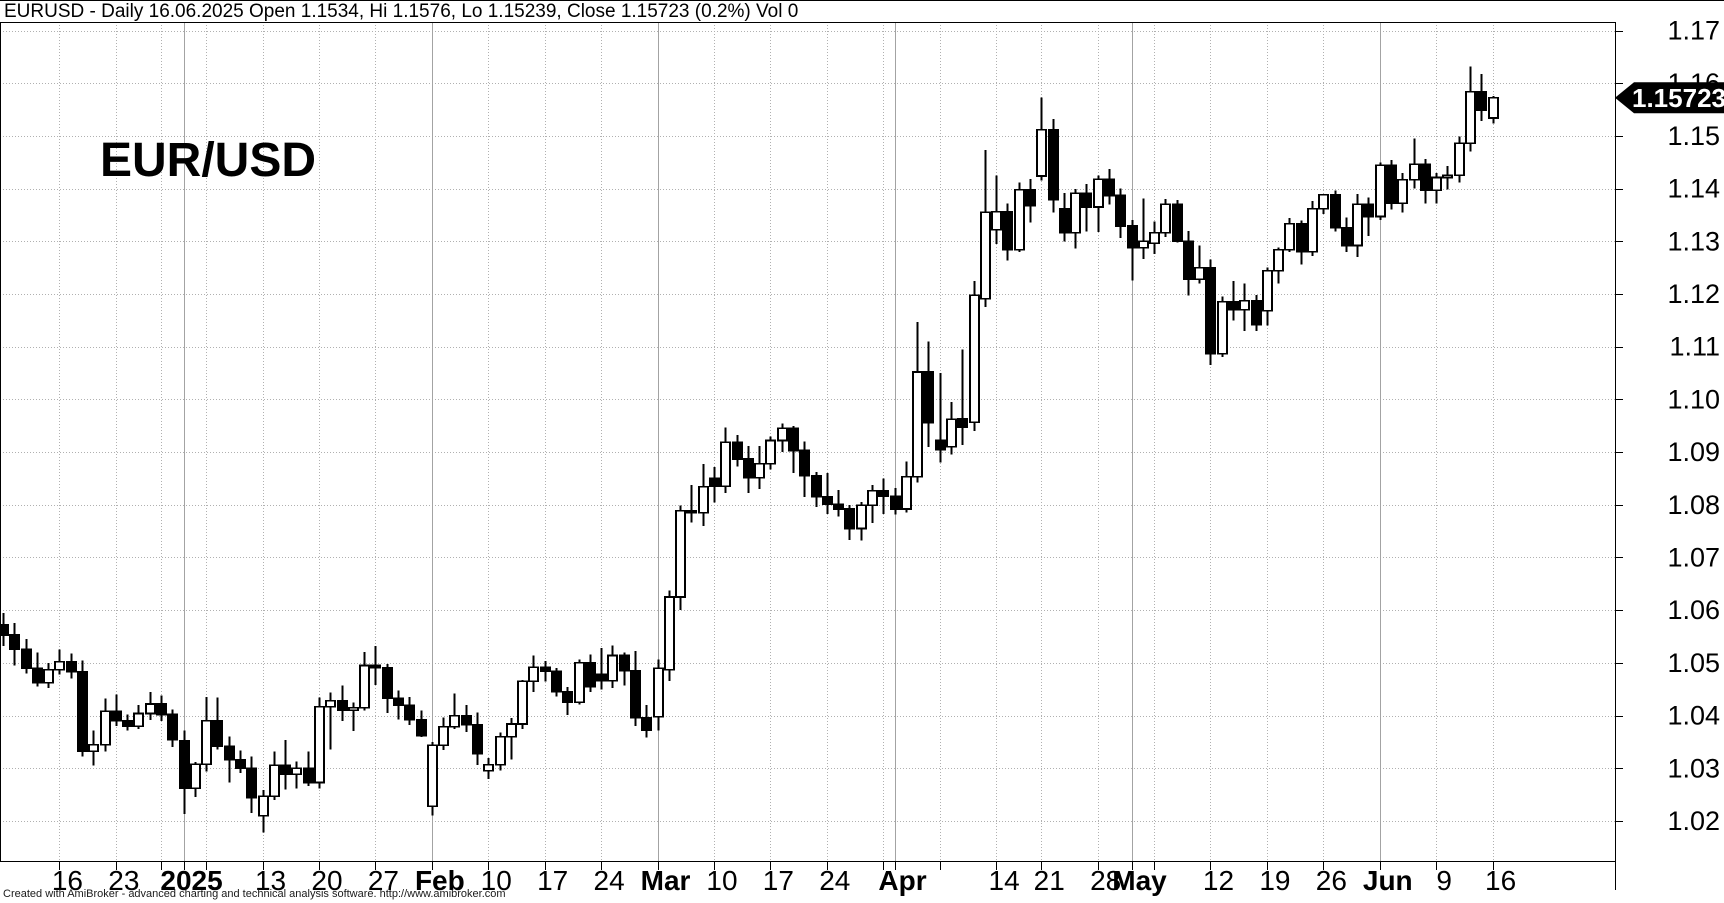 The height and width of the screenshot is (903, 1724). I want to click on date-axis-label: 17, so click(778, 880).